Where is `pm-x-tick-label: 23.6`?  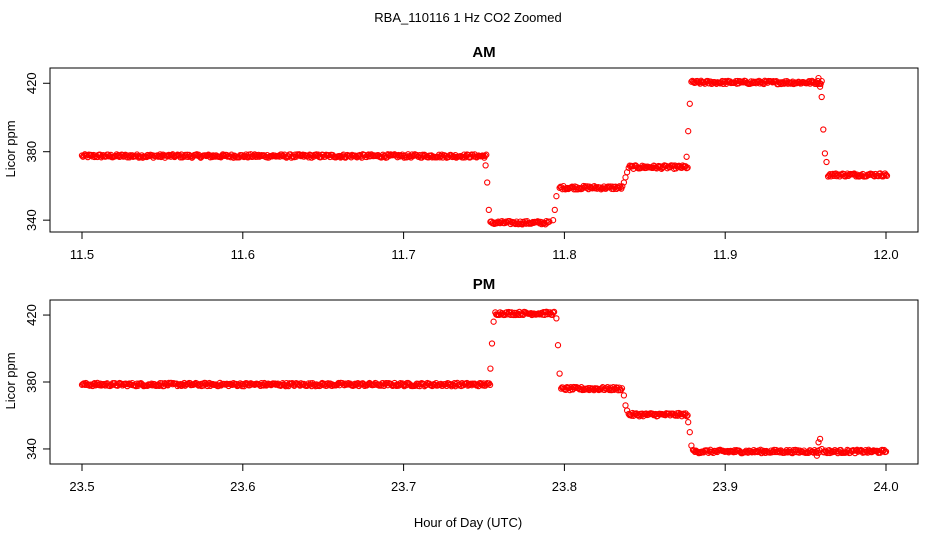
pm-x-tick-label: 23.6 is located at coordinates (242, 486).